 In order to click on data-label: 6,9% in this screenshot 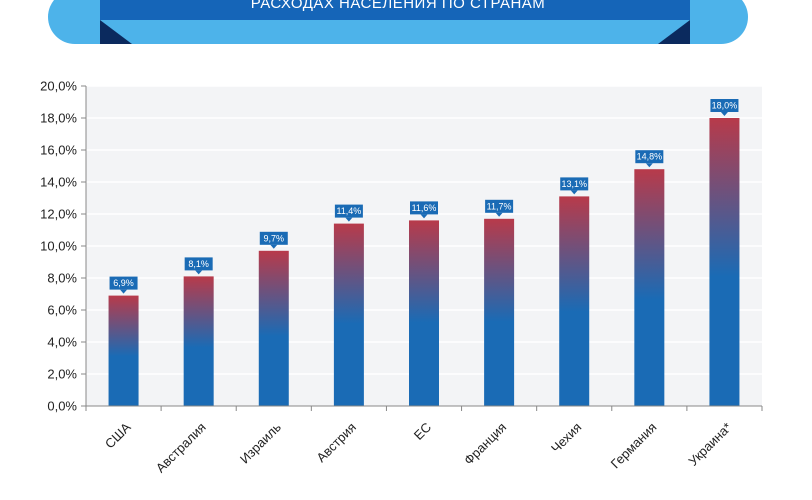, I will do `click(123, 283)`.